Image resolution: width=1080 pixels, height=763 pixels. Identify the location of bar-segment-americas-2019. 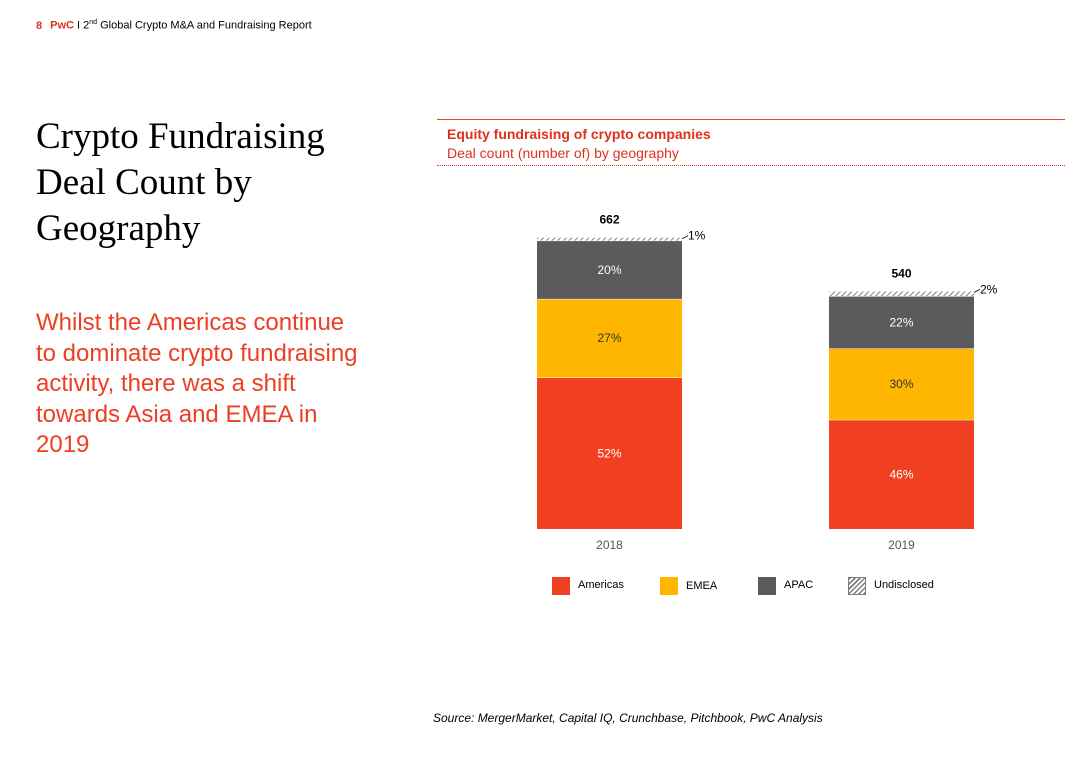
(901, 474).